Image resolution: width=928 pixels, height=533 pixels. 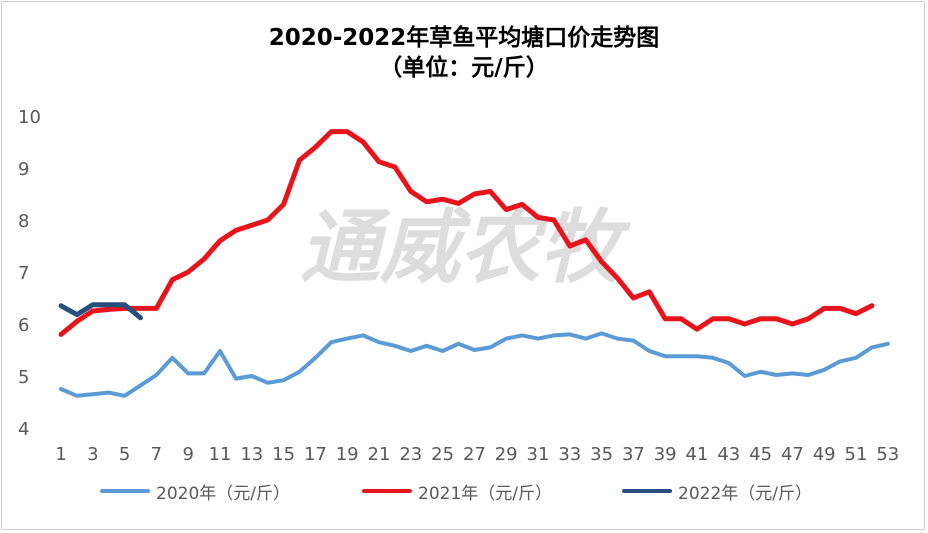 I want to click on legend-label-2020: 2020年（元/斤）, so click(x=223, y=493).